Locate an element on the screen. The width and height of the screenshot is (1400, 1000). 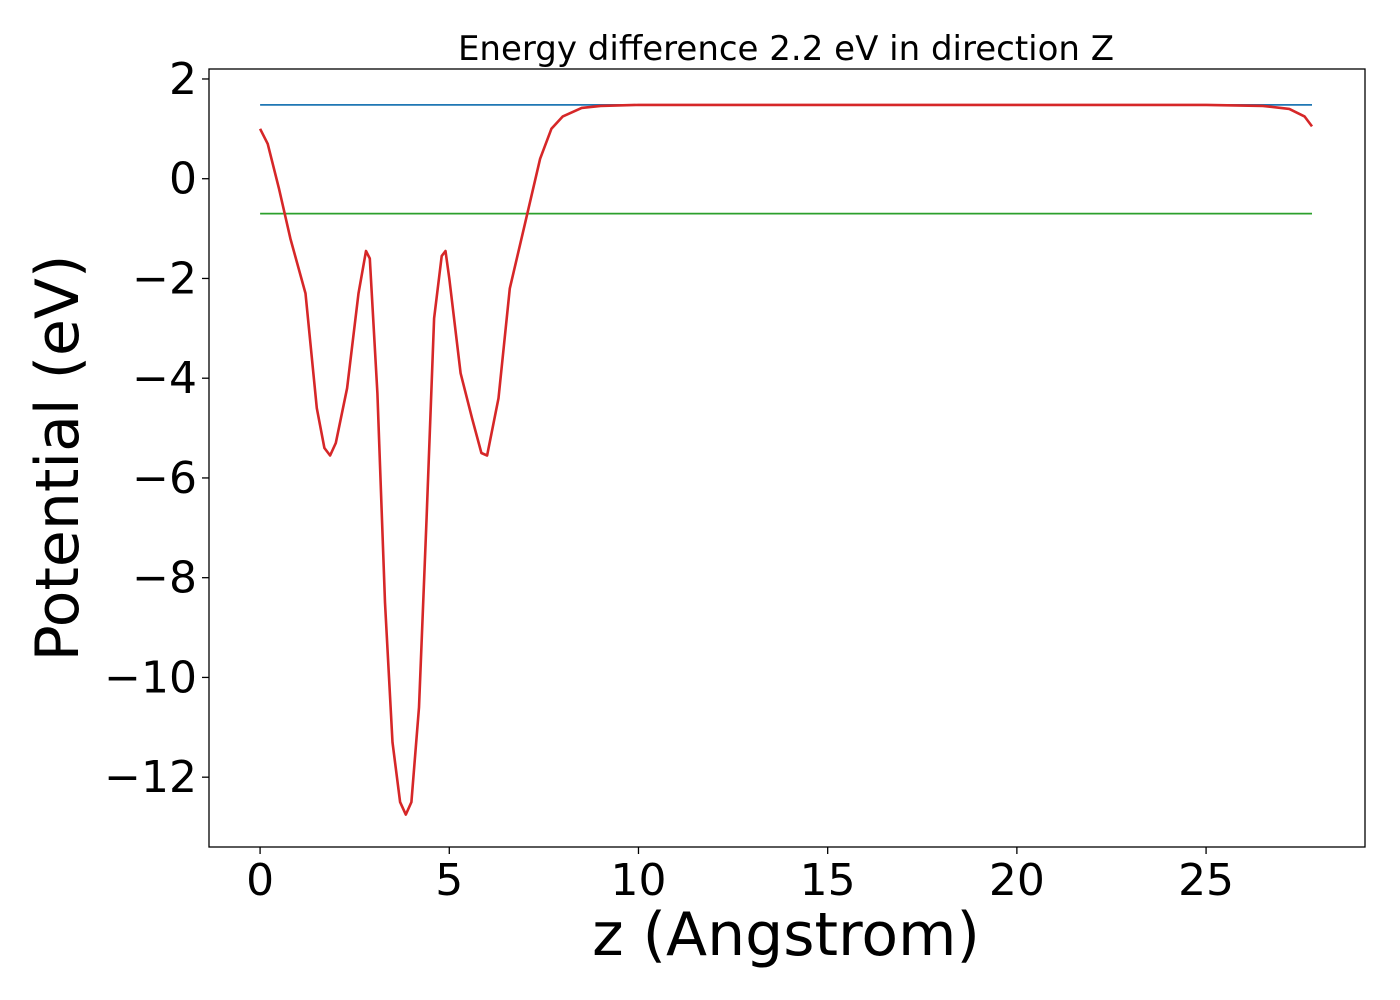
x-tick-label: 5 is located at coordinates (449, 880).